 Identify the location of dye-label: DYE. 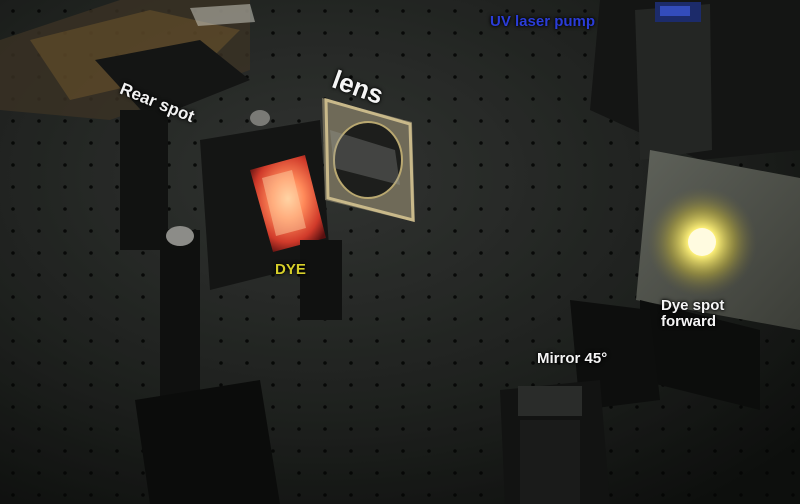
(290, 269).